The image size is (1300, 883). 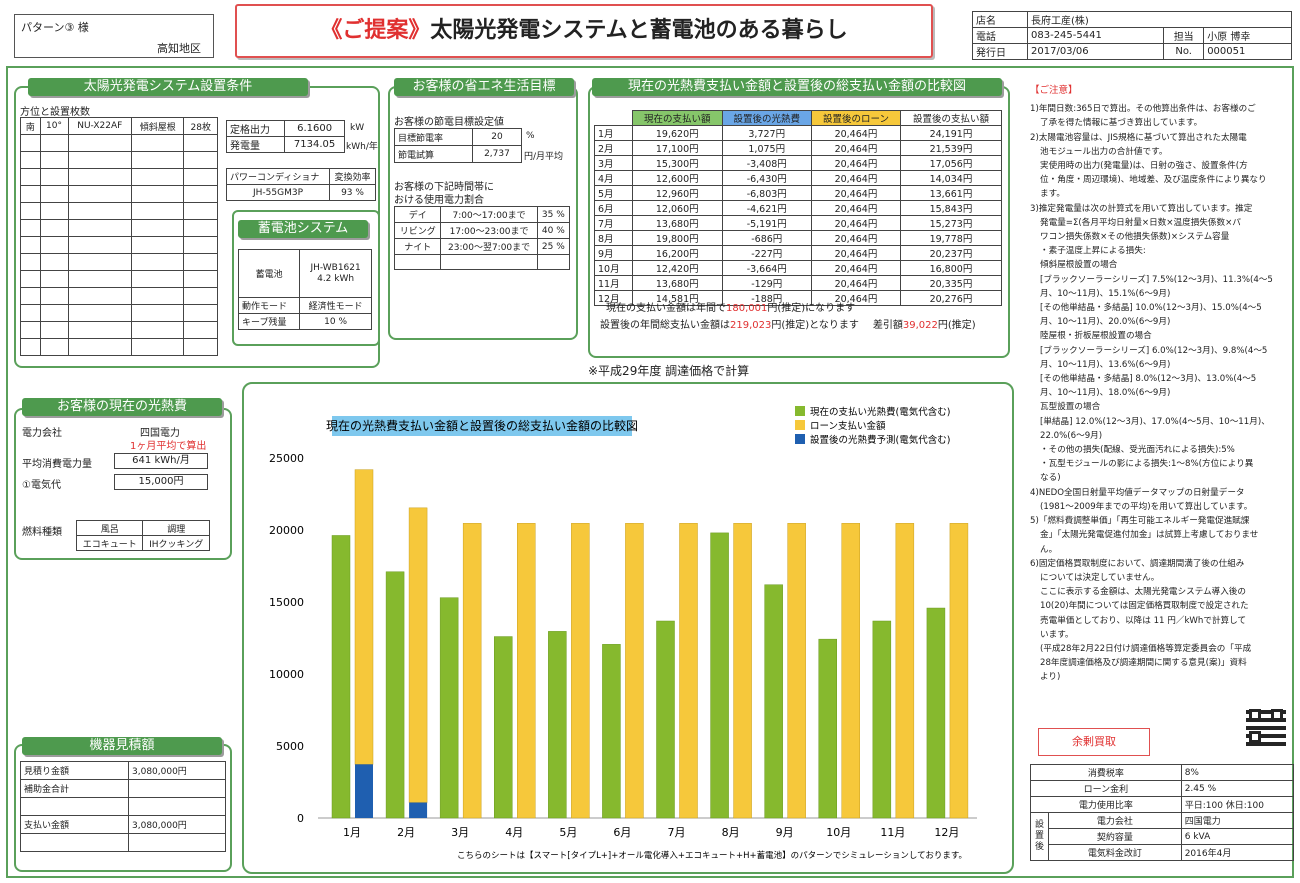 I want to click on rate-label: 目標節電率, so click(x=433, y=137).